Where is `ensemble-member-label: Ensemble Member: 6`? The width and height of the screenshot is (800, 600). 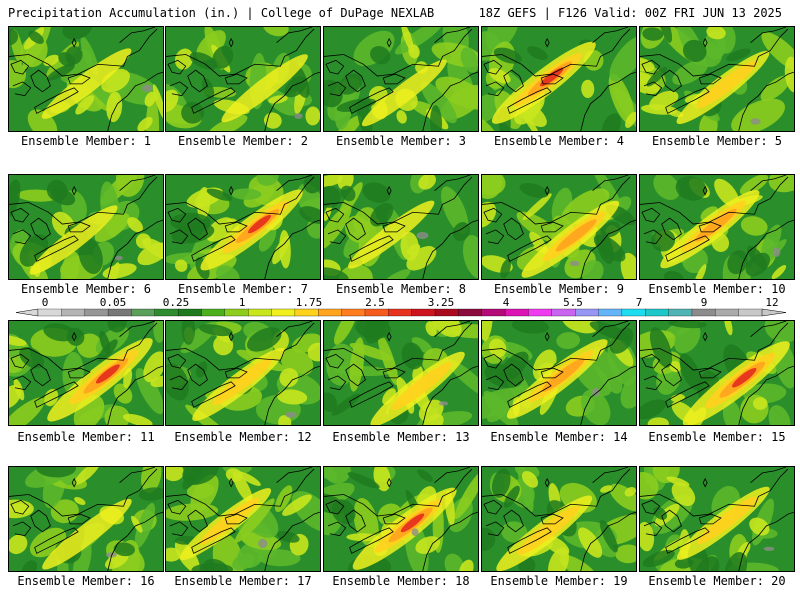
ensemble-member-label: Ensemble Member: 6 is located at coordinates (86, 289).